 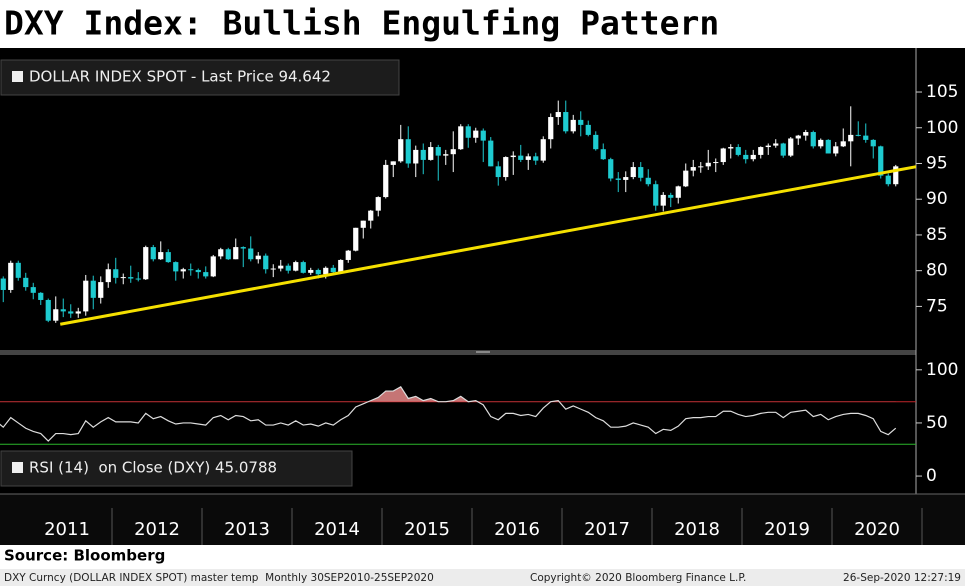 What do you see at coordinates (458, 415) in the screenshot?
I see `rsi-panel` at bounding box center [458, 415].